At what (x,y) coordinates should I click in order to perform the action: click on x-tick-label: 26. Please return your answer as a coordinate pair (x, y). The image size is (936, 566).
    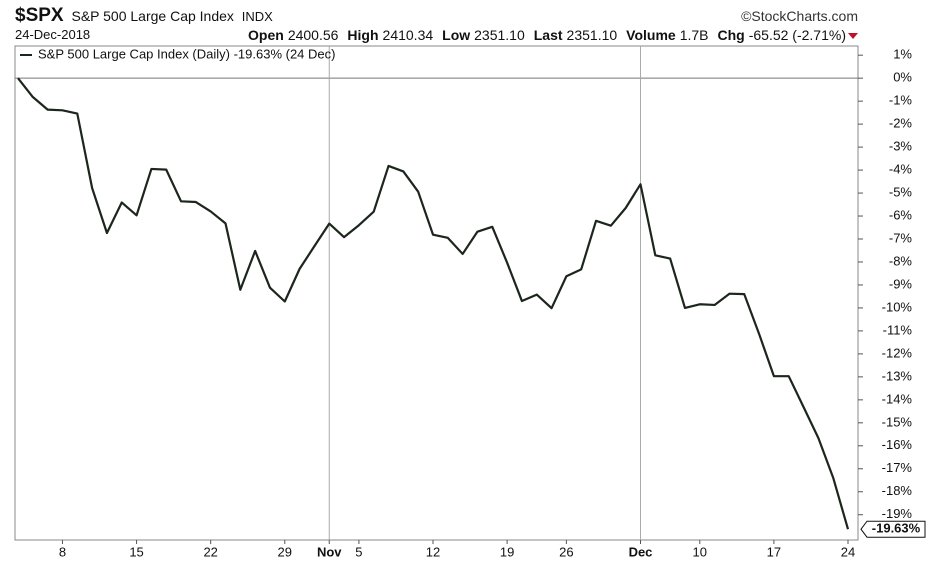
    Looking at the image, I should click on (566, 551).